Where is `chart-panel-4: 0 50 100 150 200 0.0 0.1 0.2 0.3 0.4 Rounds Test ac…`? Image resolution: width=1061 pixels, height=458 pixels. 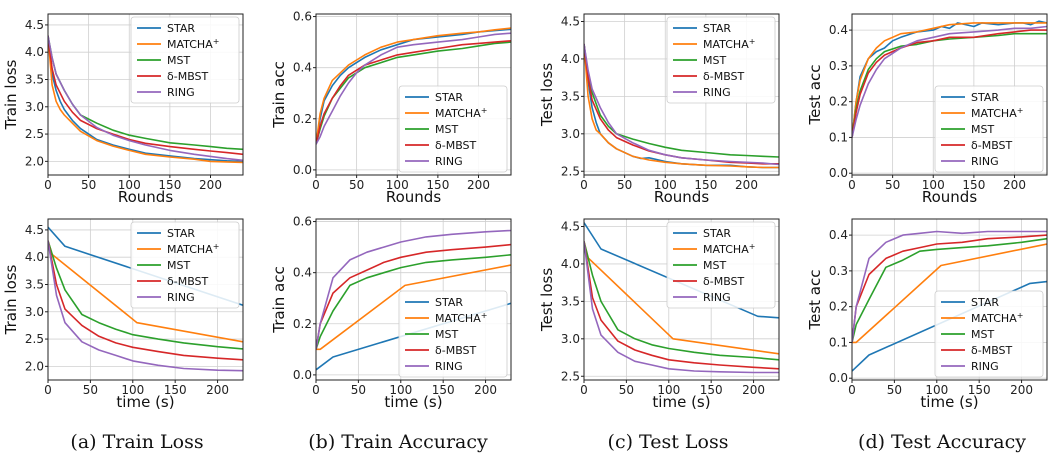 chart-panel-4: 0 50 100 150 200 0.0 0.1 0.2 0.3 0.4 Rounds Test ac… is located at coordinates (927, 109).